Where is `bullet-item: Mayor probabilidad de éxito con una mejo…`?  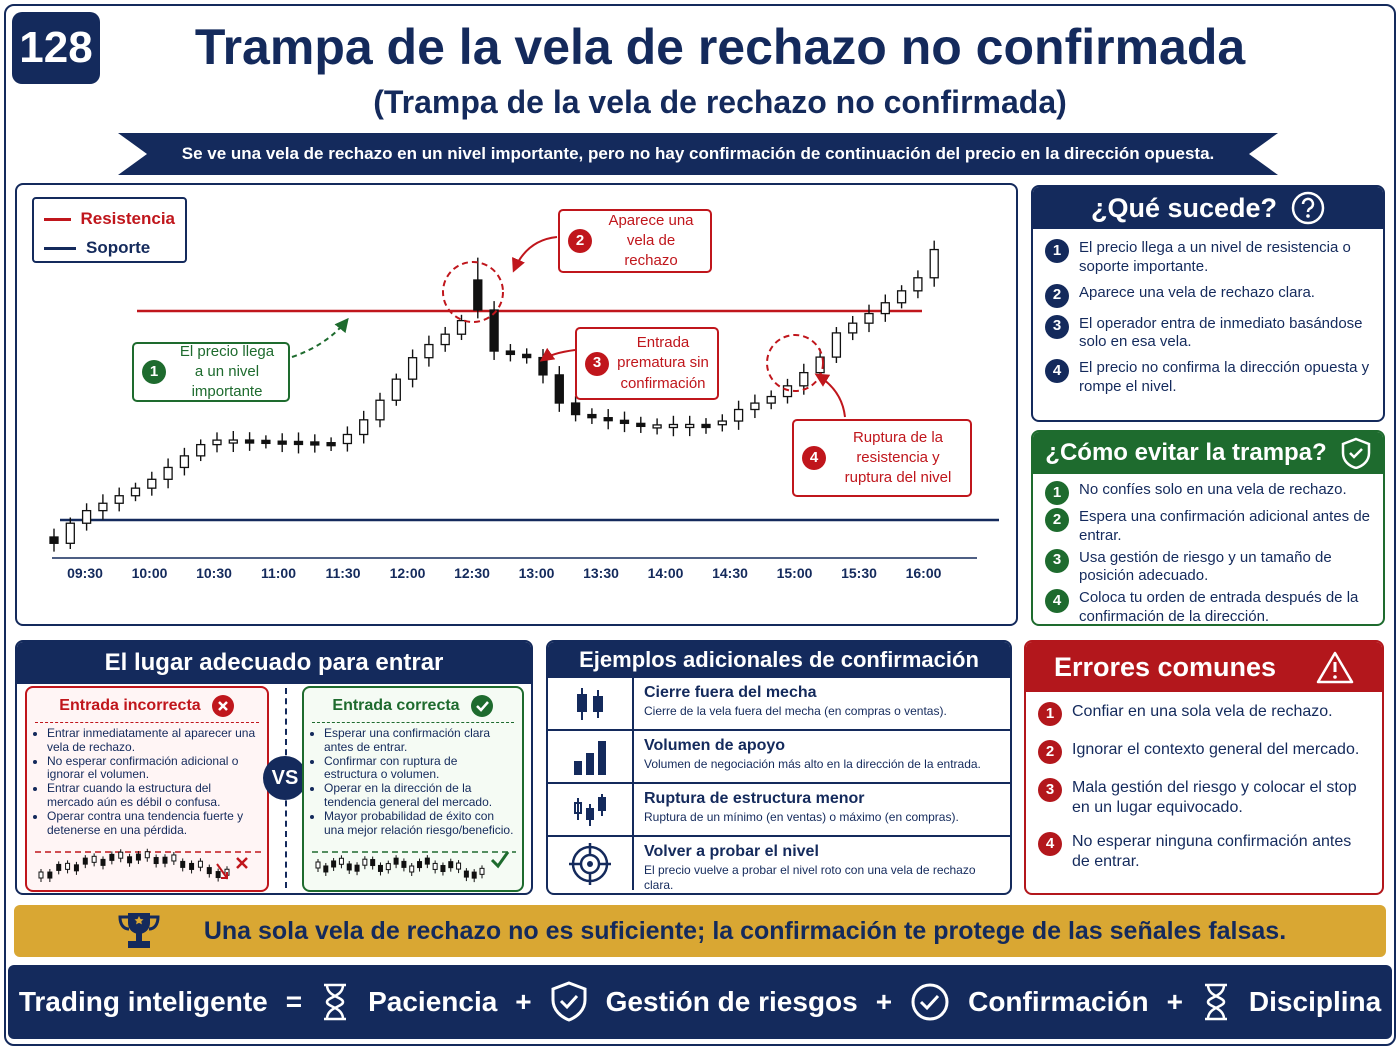 bullet-item: Mayor probabilidad de éxito con una mejo… is located at coordinates (419, 823).